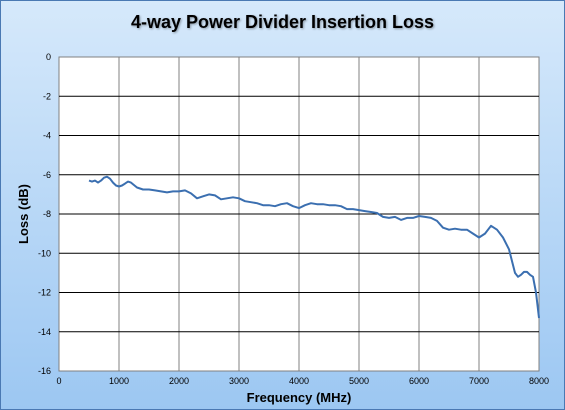 This screenshot has height=410, width=565. I want to click on x-tick-label: 4000, so click(299, 381).